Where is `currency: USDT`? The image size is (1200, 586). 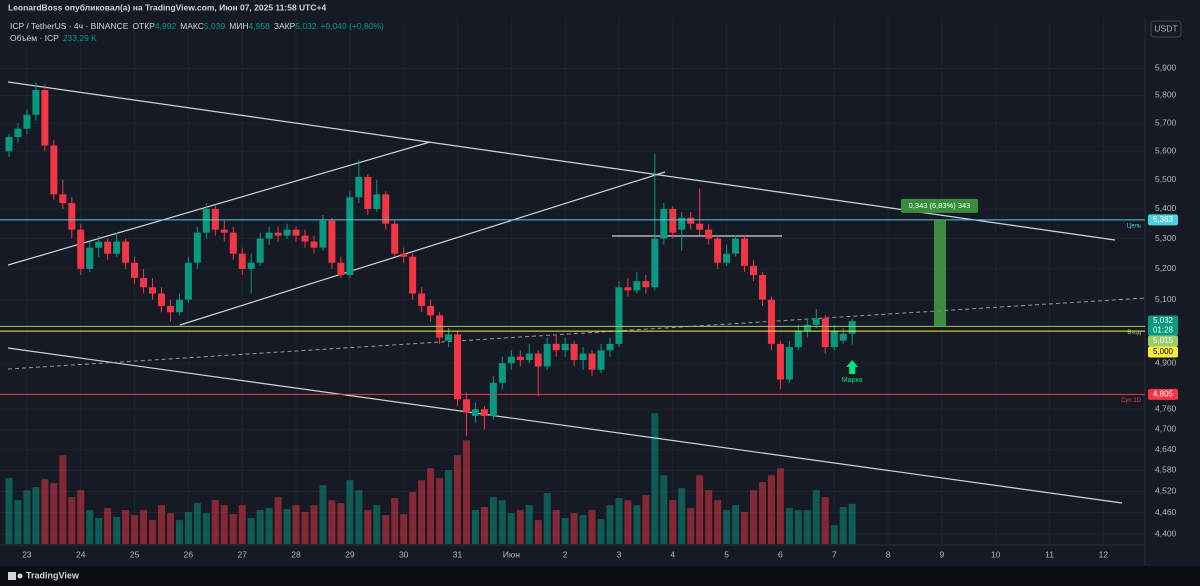
currency: USDT is located at coordinates (1165, 28).